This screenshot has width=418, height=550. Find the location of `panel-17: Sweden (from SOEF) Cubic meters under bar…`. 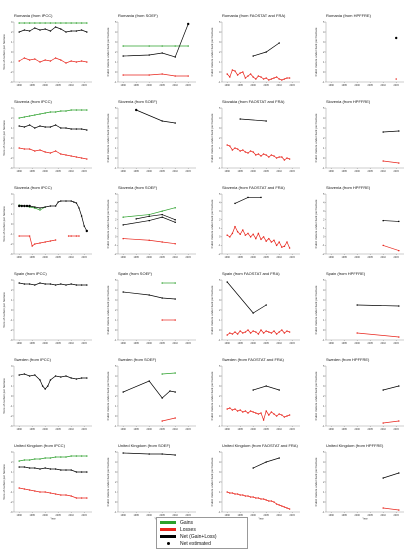

panel-17: Sweden (from SOEF) Cubic meters under bar… is located at coordinates (151, 394).